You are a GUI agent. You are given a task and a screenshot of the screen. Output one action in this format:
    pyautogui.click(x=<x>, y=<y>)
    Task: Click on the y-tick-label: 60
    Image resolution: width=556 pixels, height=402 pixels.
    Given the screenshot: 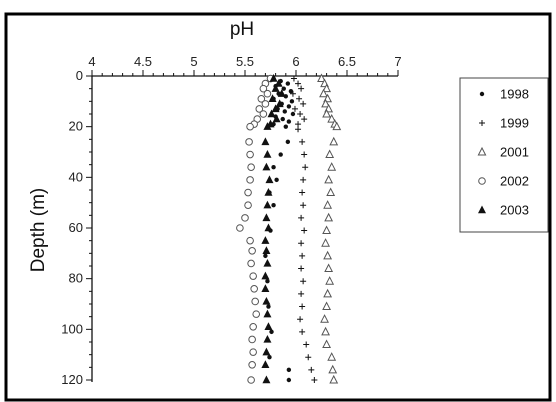 What is the action you would take?
    pyautogui.click(x=76, y=227)
    